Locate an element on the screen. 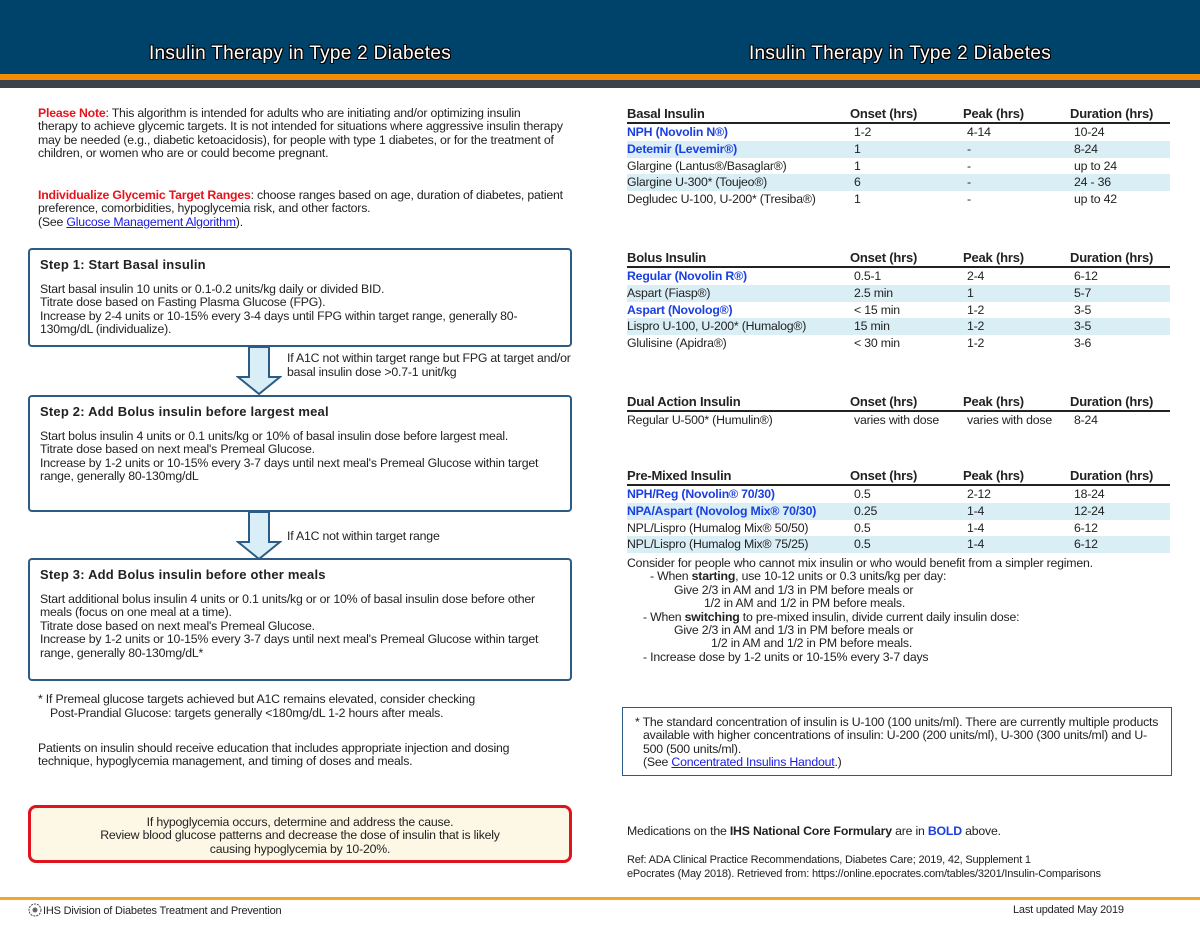 This screenshot has width=1200, height=927. table-cell: 1-4 is located at coordinates (1016, 511).